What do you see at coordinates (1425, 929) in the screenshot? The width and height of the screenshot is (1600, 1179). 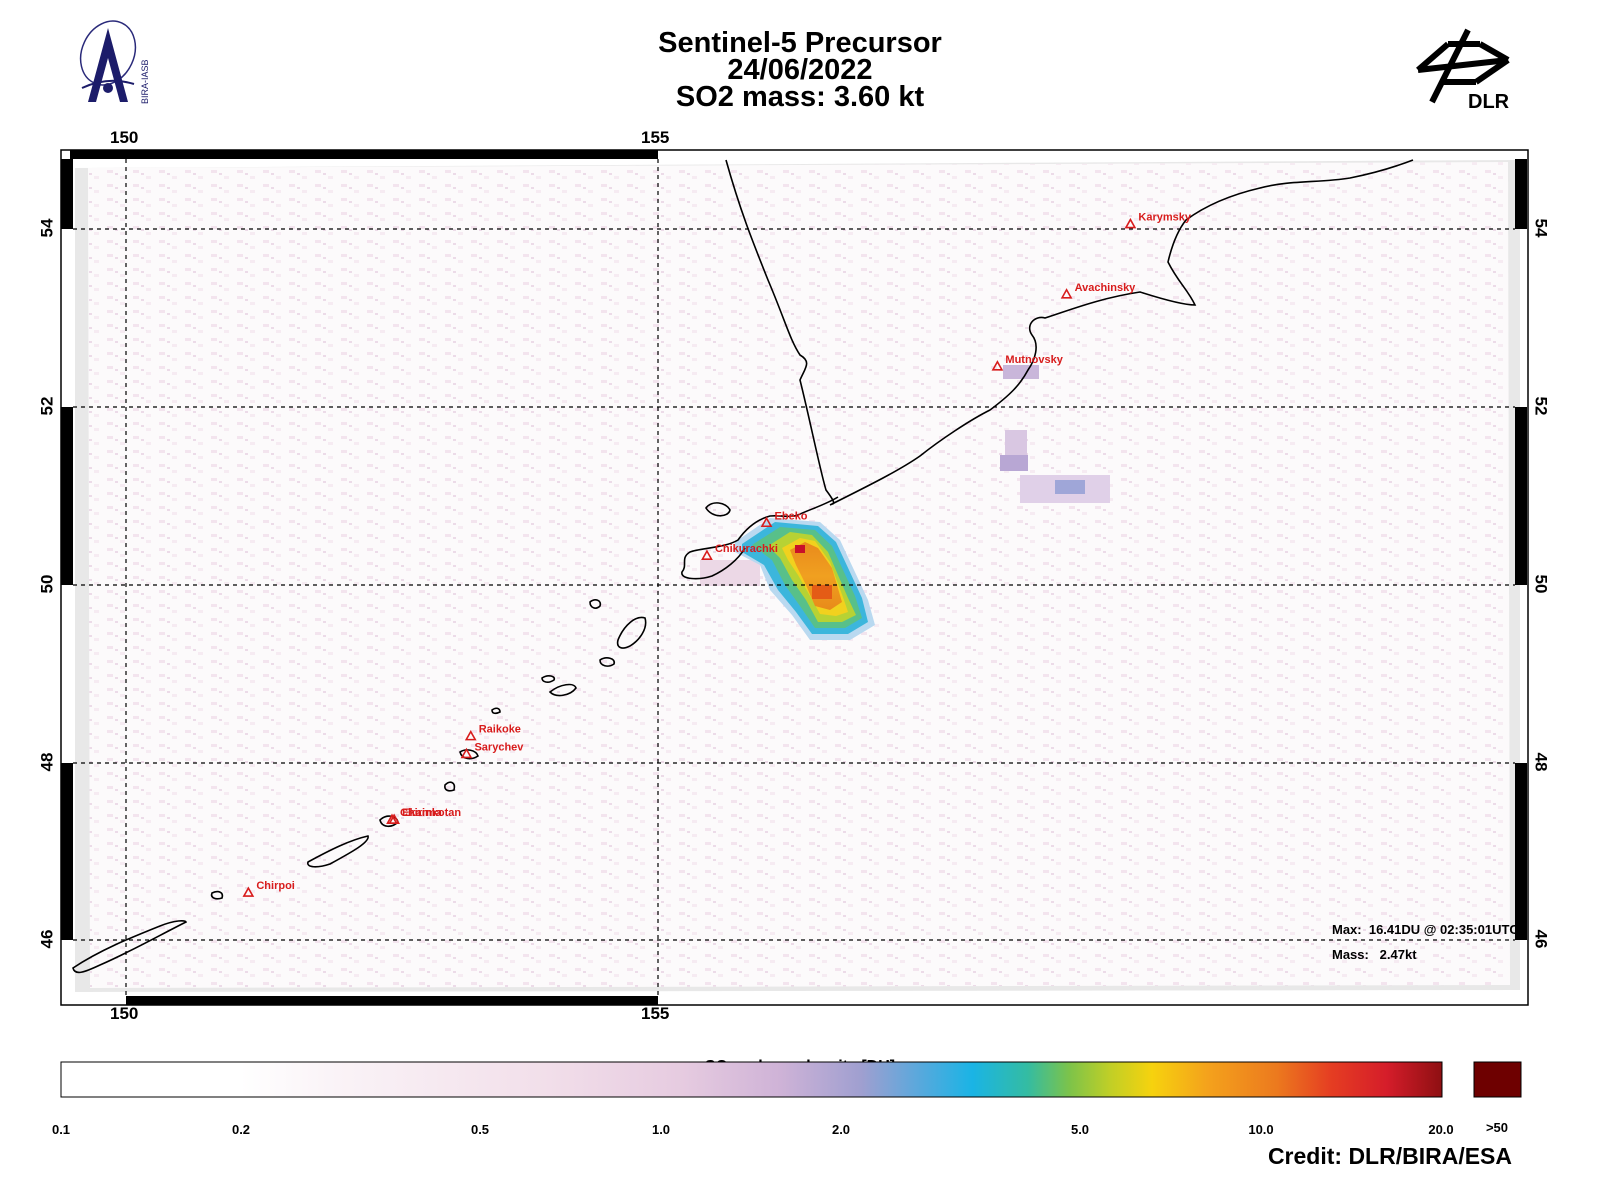 I see `info-max-value: Max: 16.41DU @ 02:35:01UTC` at bounding box center [1425, 929].